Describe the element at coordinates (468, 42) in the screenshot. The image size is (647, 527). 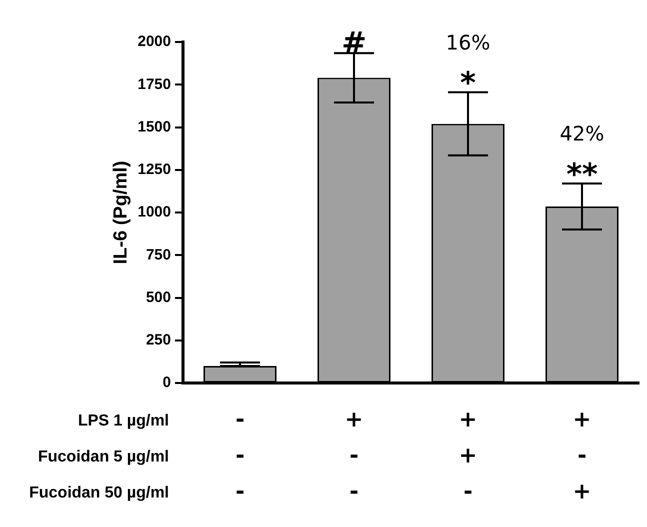
I see `annotation: 16%` at that location.